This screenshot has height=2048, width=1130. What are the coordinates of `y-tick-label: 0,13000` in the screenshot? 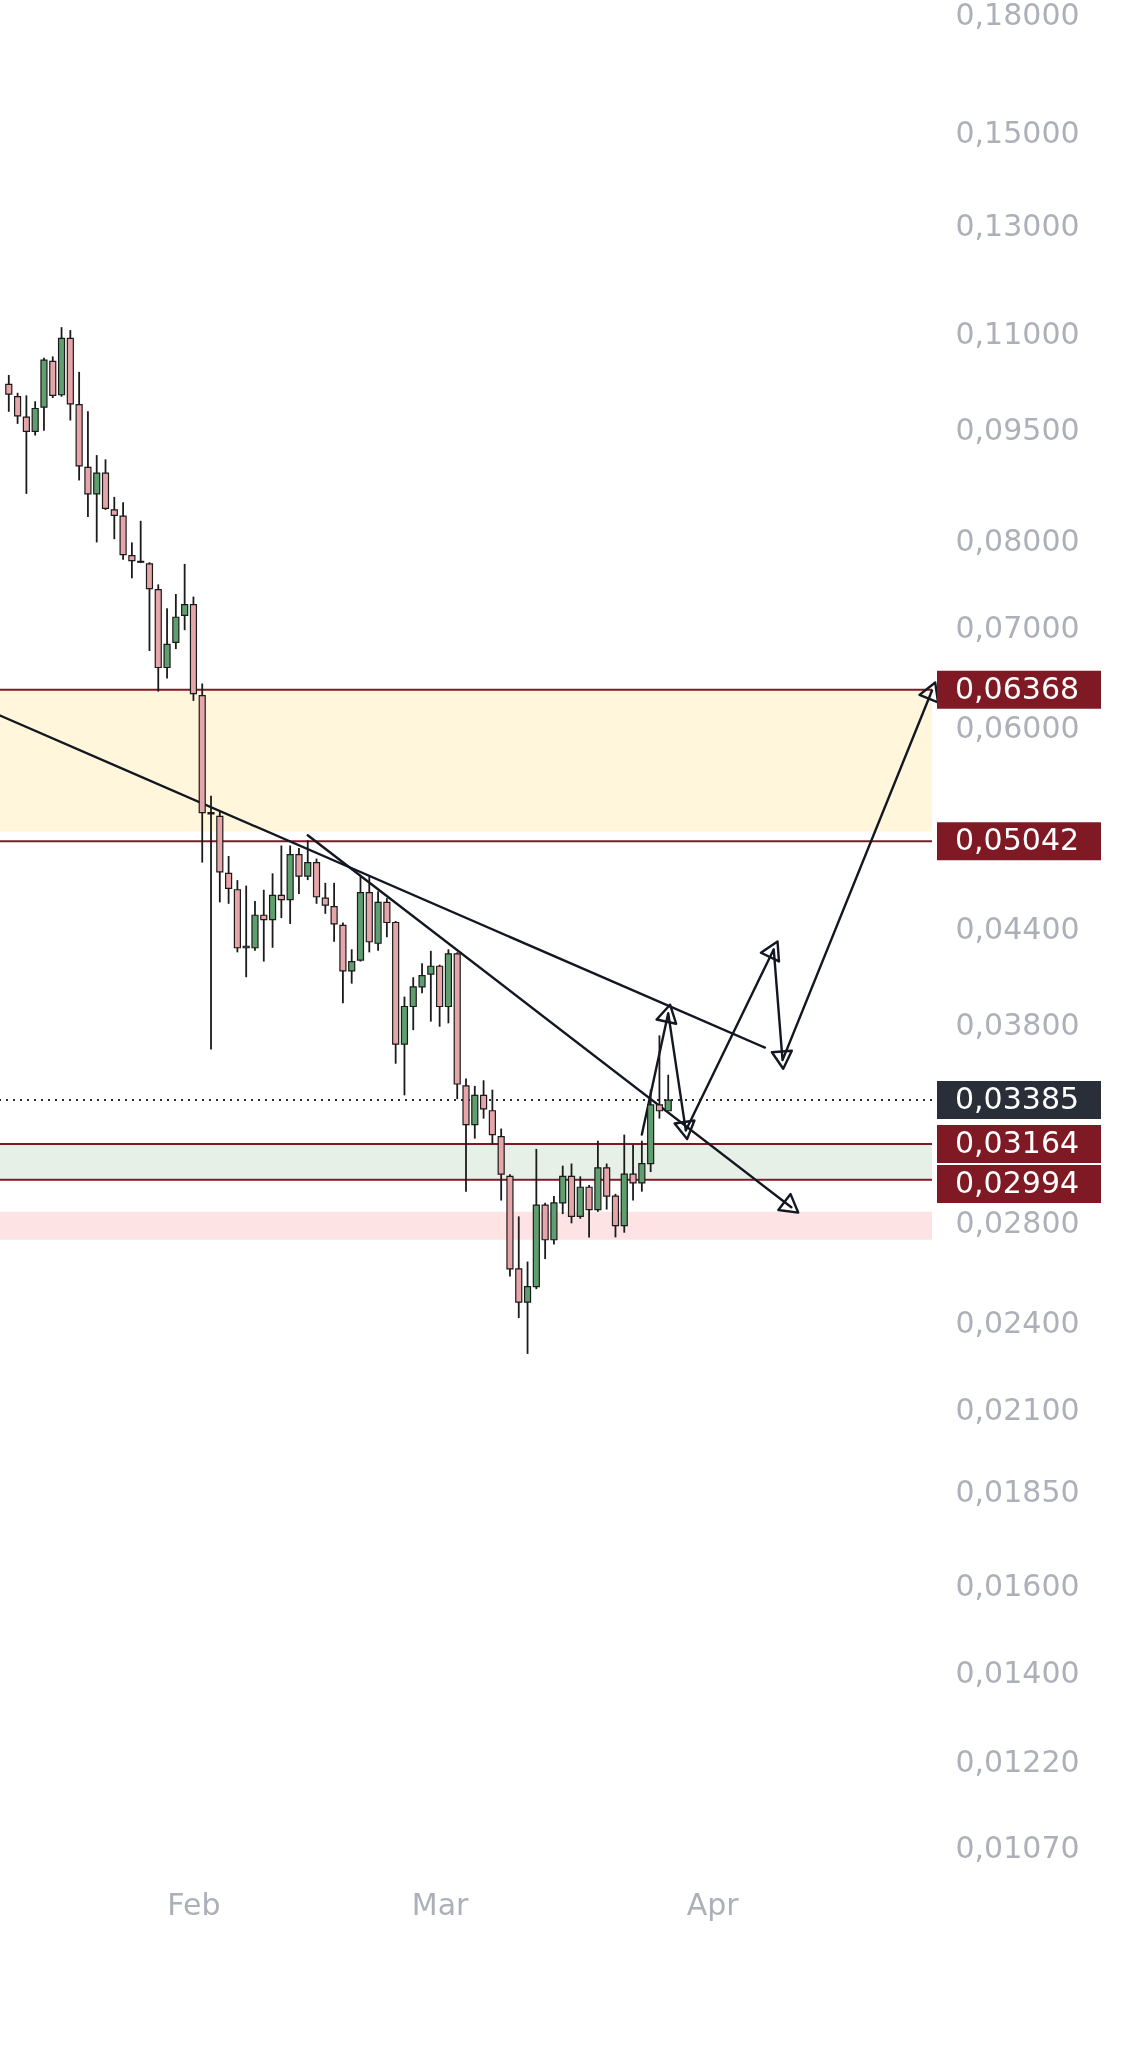 It's located at (1017, 225).